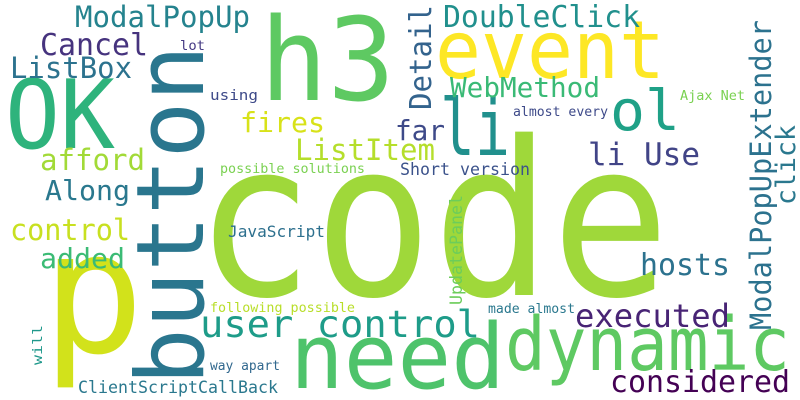 Image resolution: width=800 pixels, height=400 pixels. What do you see at coordinates (292, 169) in the screenshot?
I see `word: possible solutions` at bounding box center [292, 169].